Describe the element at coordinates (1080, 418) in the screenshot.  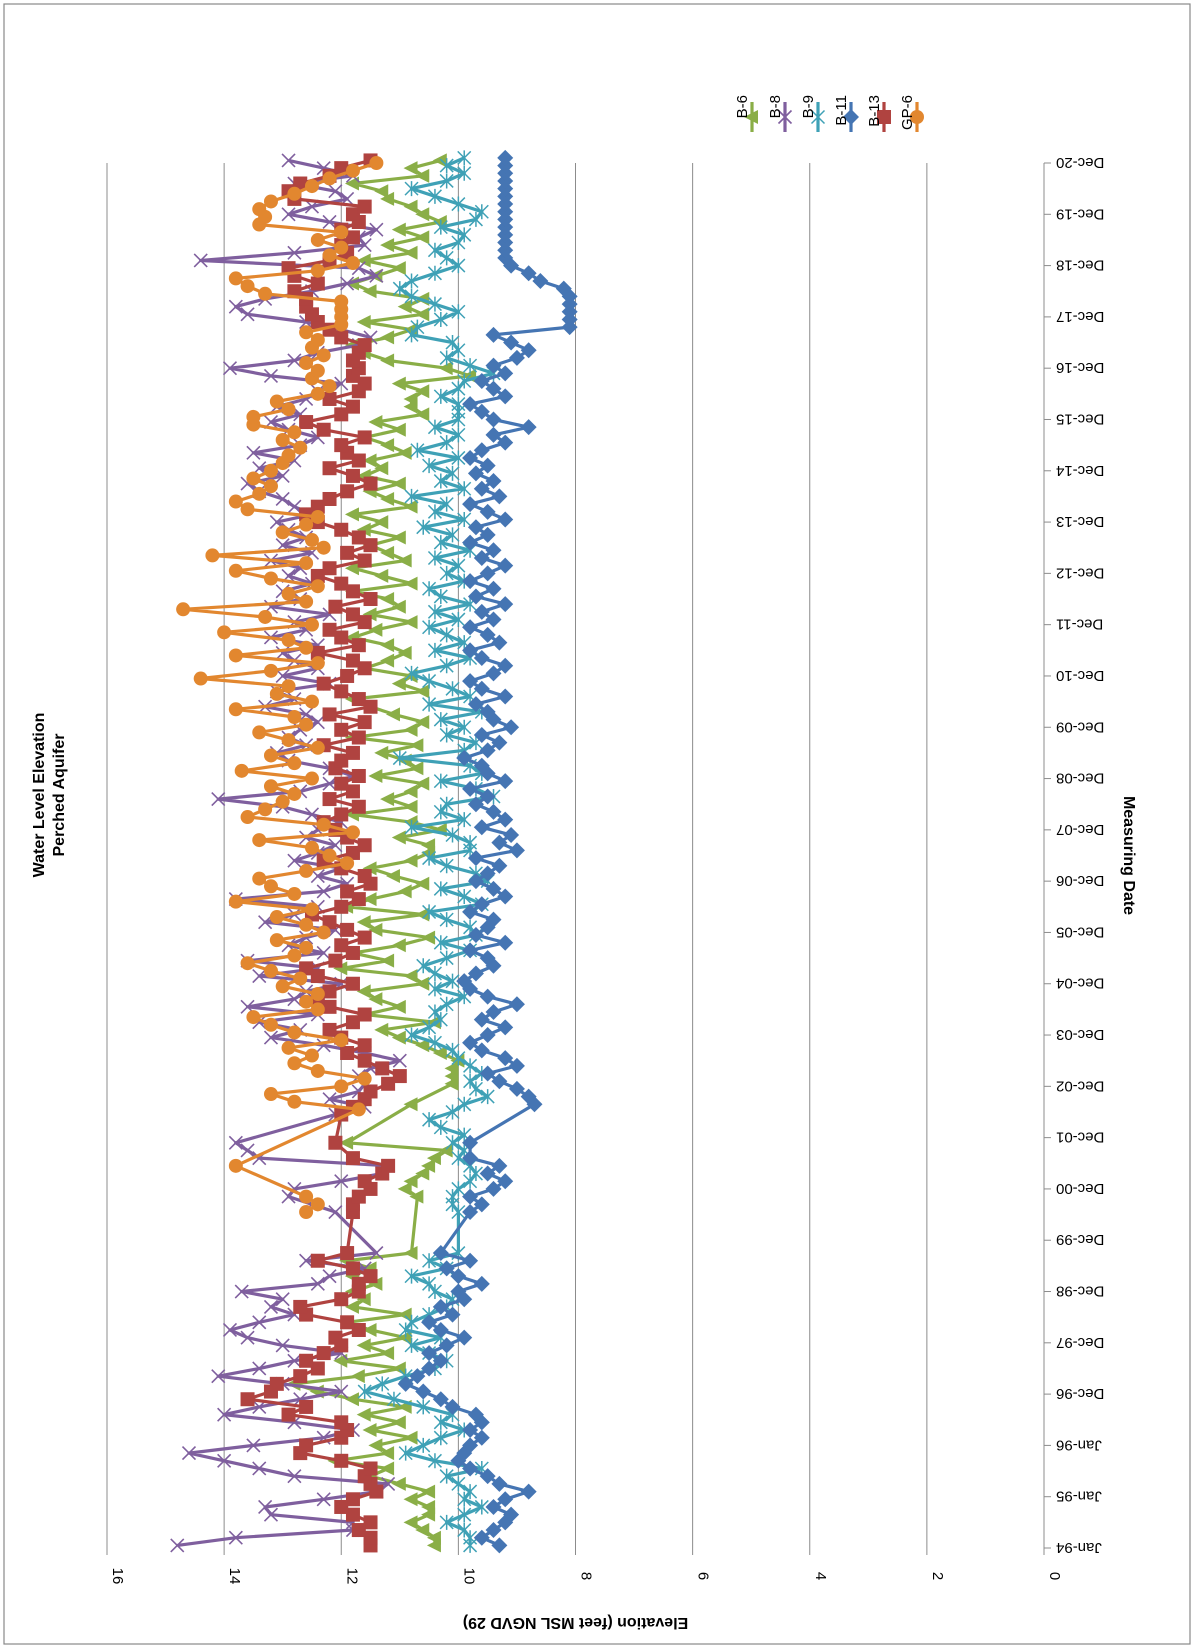
I see `x-tick-label: Dec-15` at that location.